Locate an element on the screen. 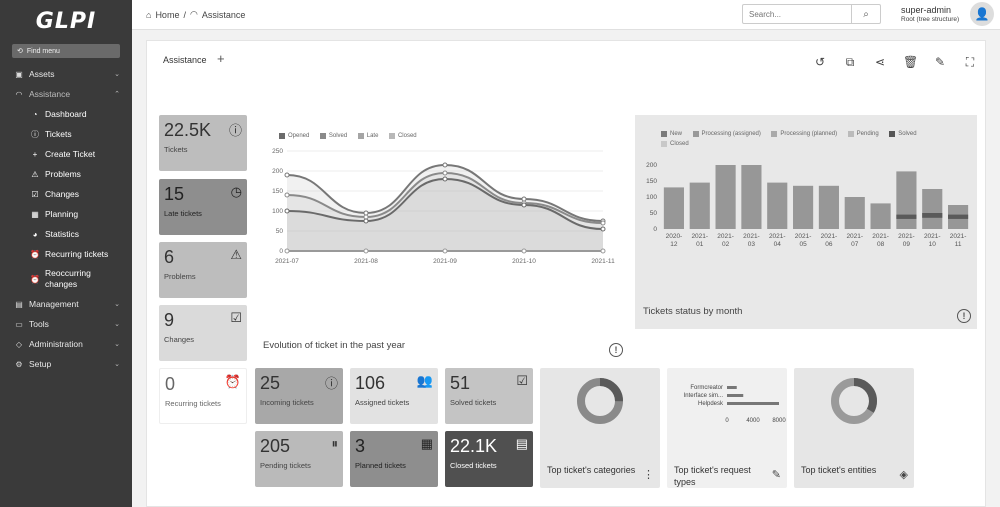  layers-icon: ◈ is located at coordinates (903, 475).